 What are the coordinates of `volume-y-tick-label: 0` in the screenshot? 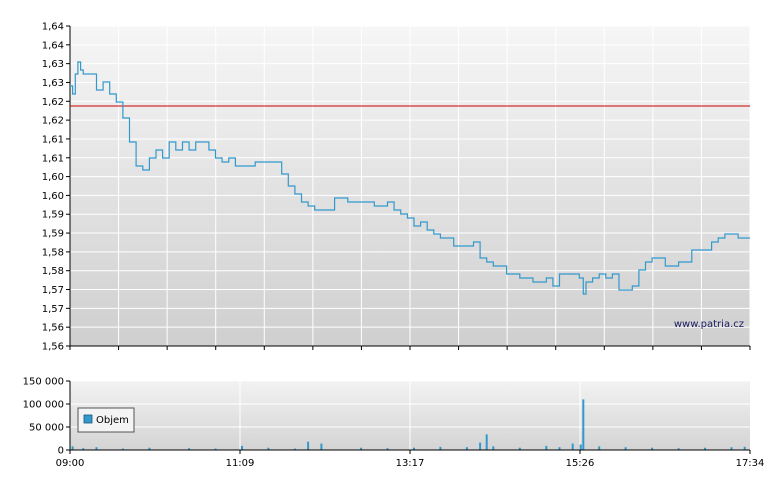 It's located at (61, 451).